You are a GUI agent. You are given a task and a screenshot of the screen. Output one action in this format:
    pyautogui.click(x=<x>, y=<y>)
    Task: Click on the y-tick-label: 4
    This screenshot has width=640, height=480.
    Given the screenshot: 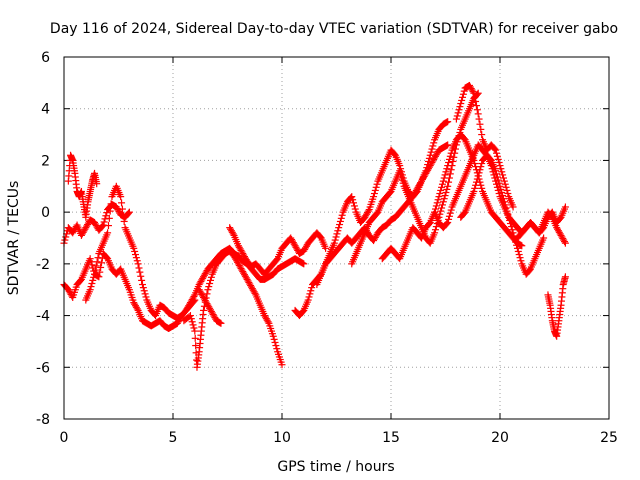 What is the action you would take?
    pyautogui.click(x=45, y=110)
    